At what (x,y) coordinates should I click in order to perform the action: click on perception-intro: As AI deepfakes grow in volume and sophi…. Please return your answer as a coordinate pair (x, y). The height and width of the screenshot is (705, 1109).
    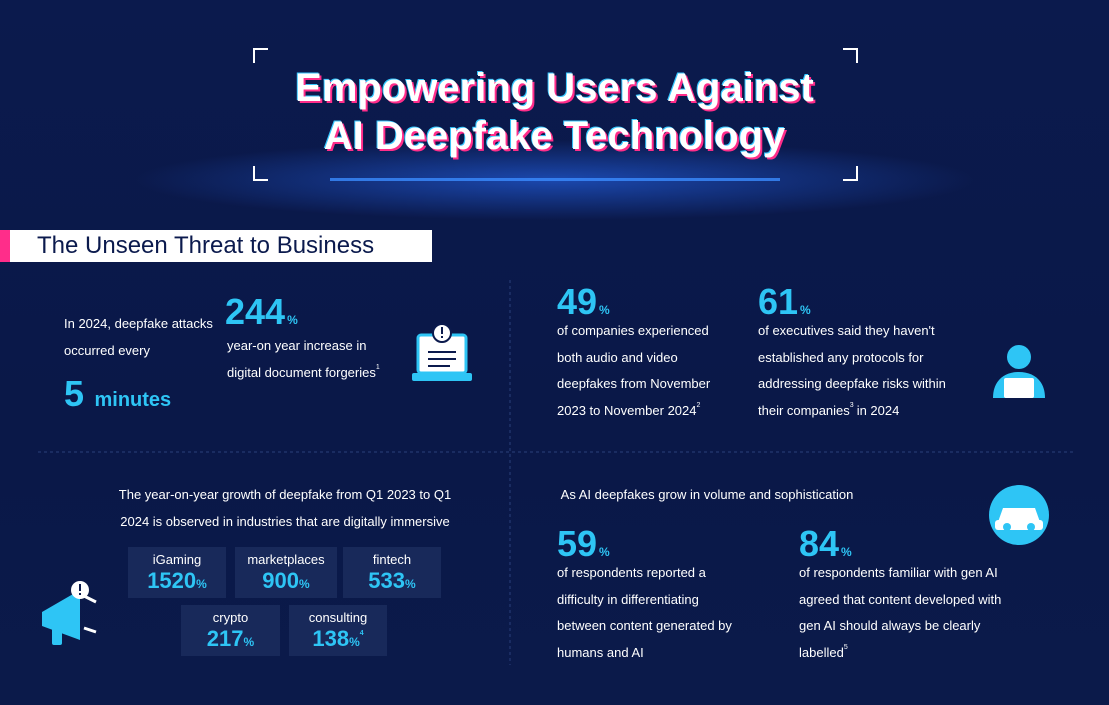
    Looking at the image, I should click on (707, 494).